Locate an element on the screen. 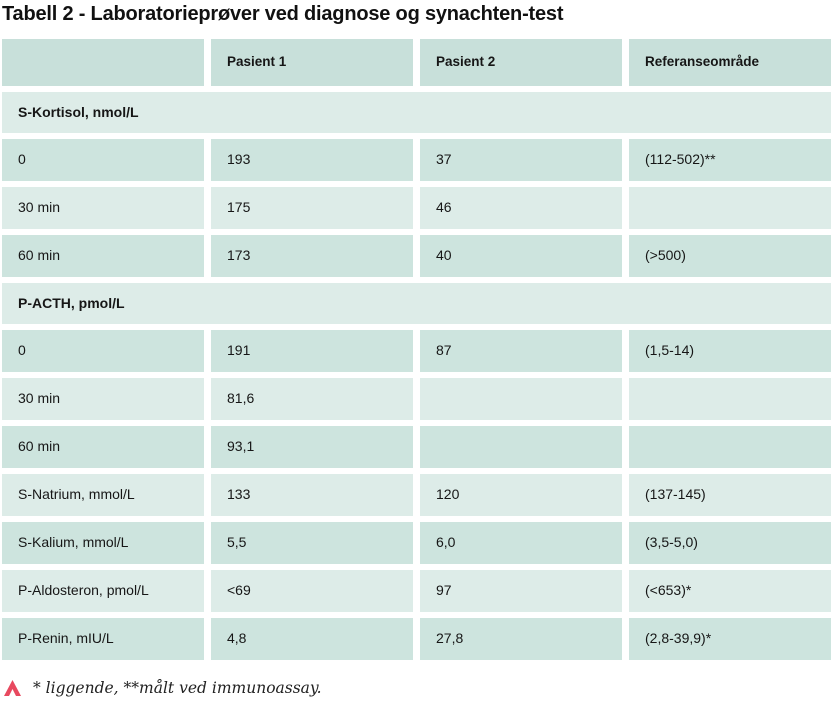  table-cell: (<653)* is located at coordinates (730, 591).